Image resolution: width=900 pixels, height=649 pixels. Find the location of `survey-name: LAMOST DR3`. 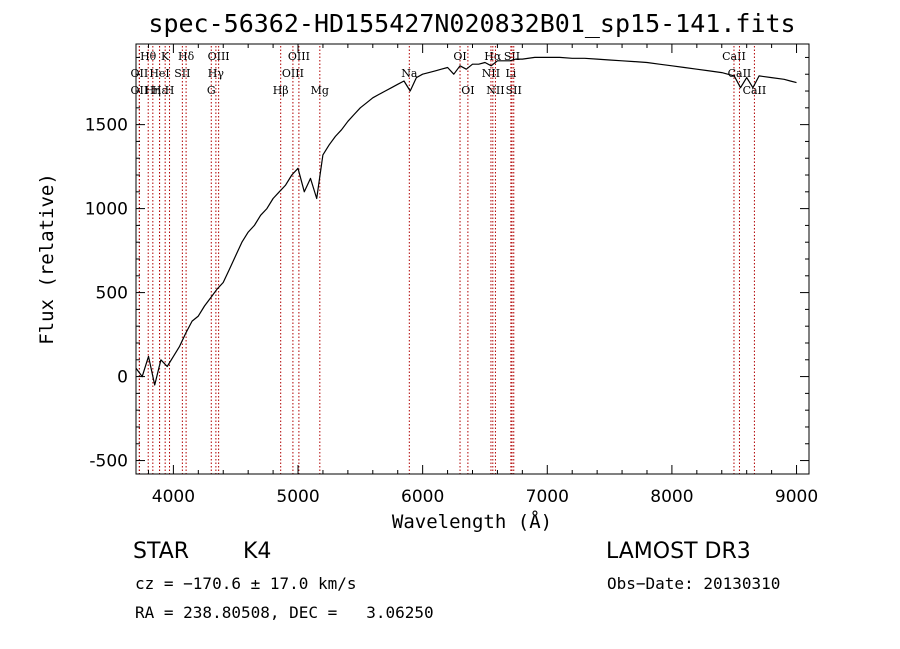

survey-name: LAMOST DR3 is located at coordinates (678, 551).